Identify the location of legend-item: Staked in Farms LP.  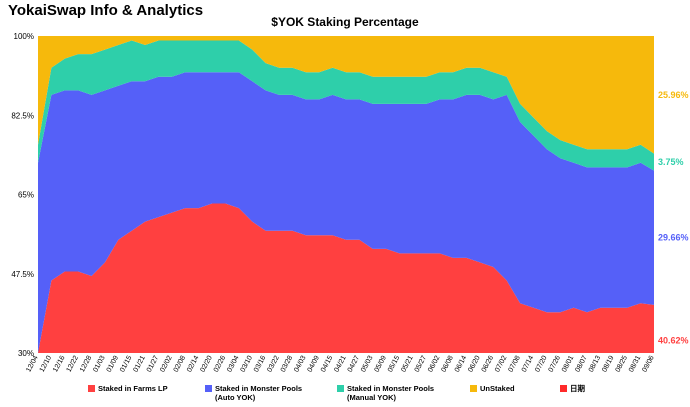
(128, 388).